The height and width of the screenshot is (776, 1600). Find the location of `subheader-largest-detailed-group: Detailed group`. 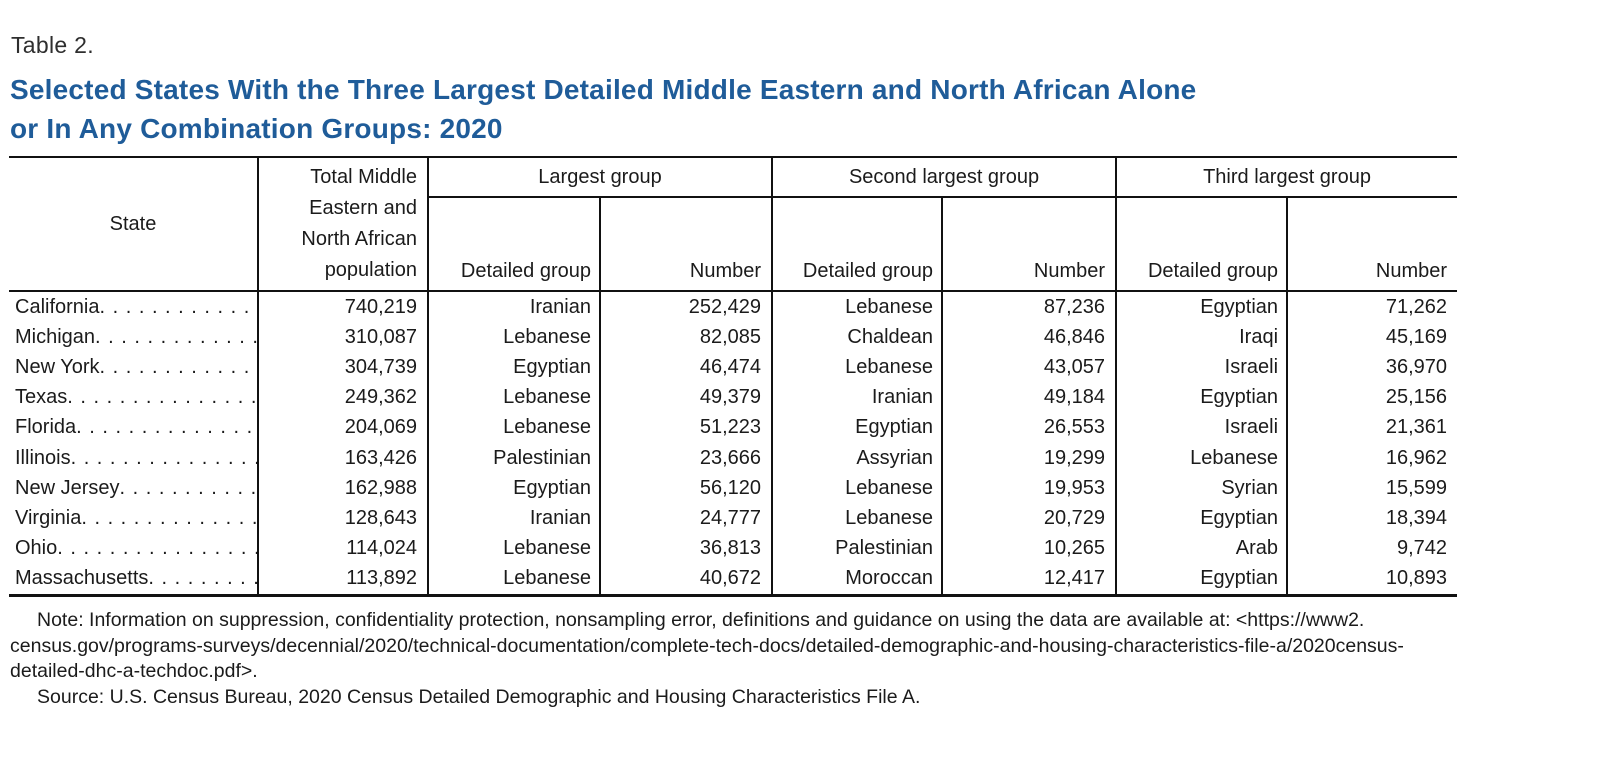

subheader-largest-detailed-group: Detailed group is located at coordinates (514, 244).